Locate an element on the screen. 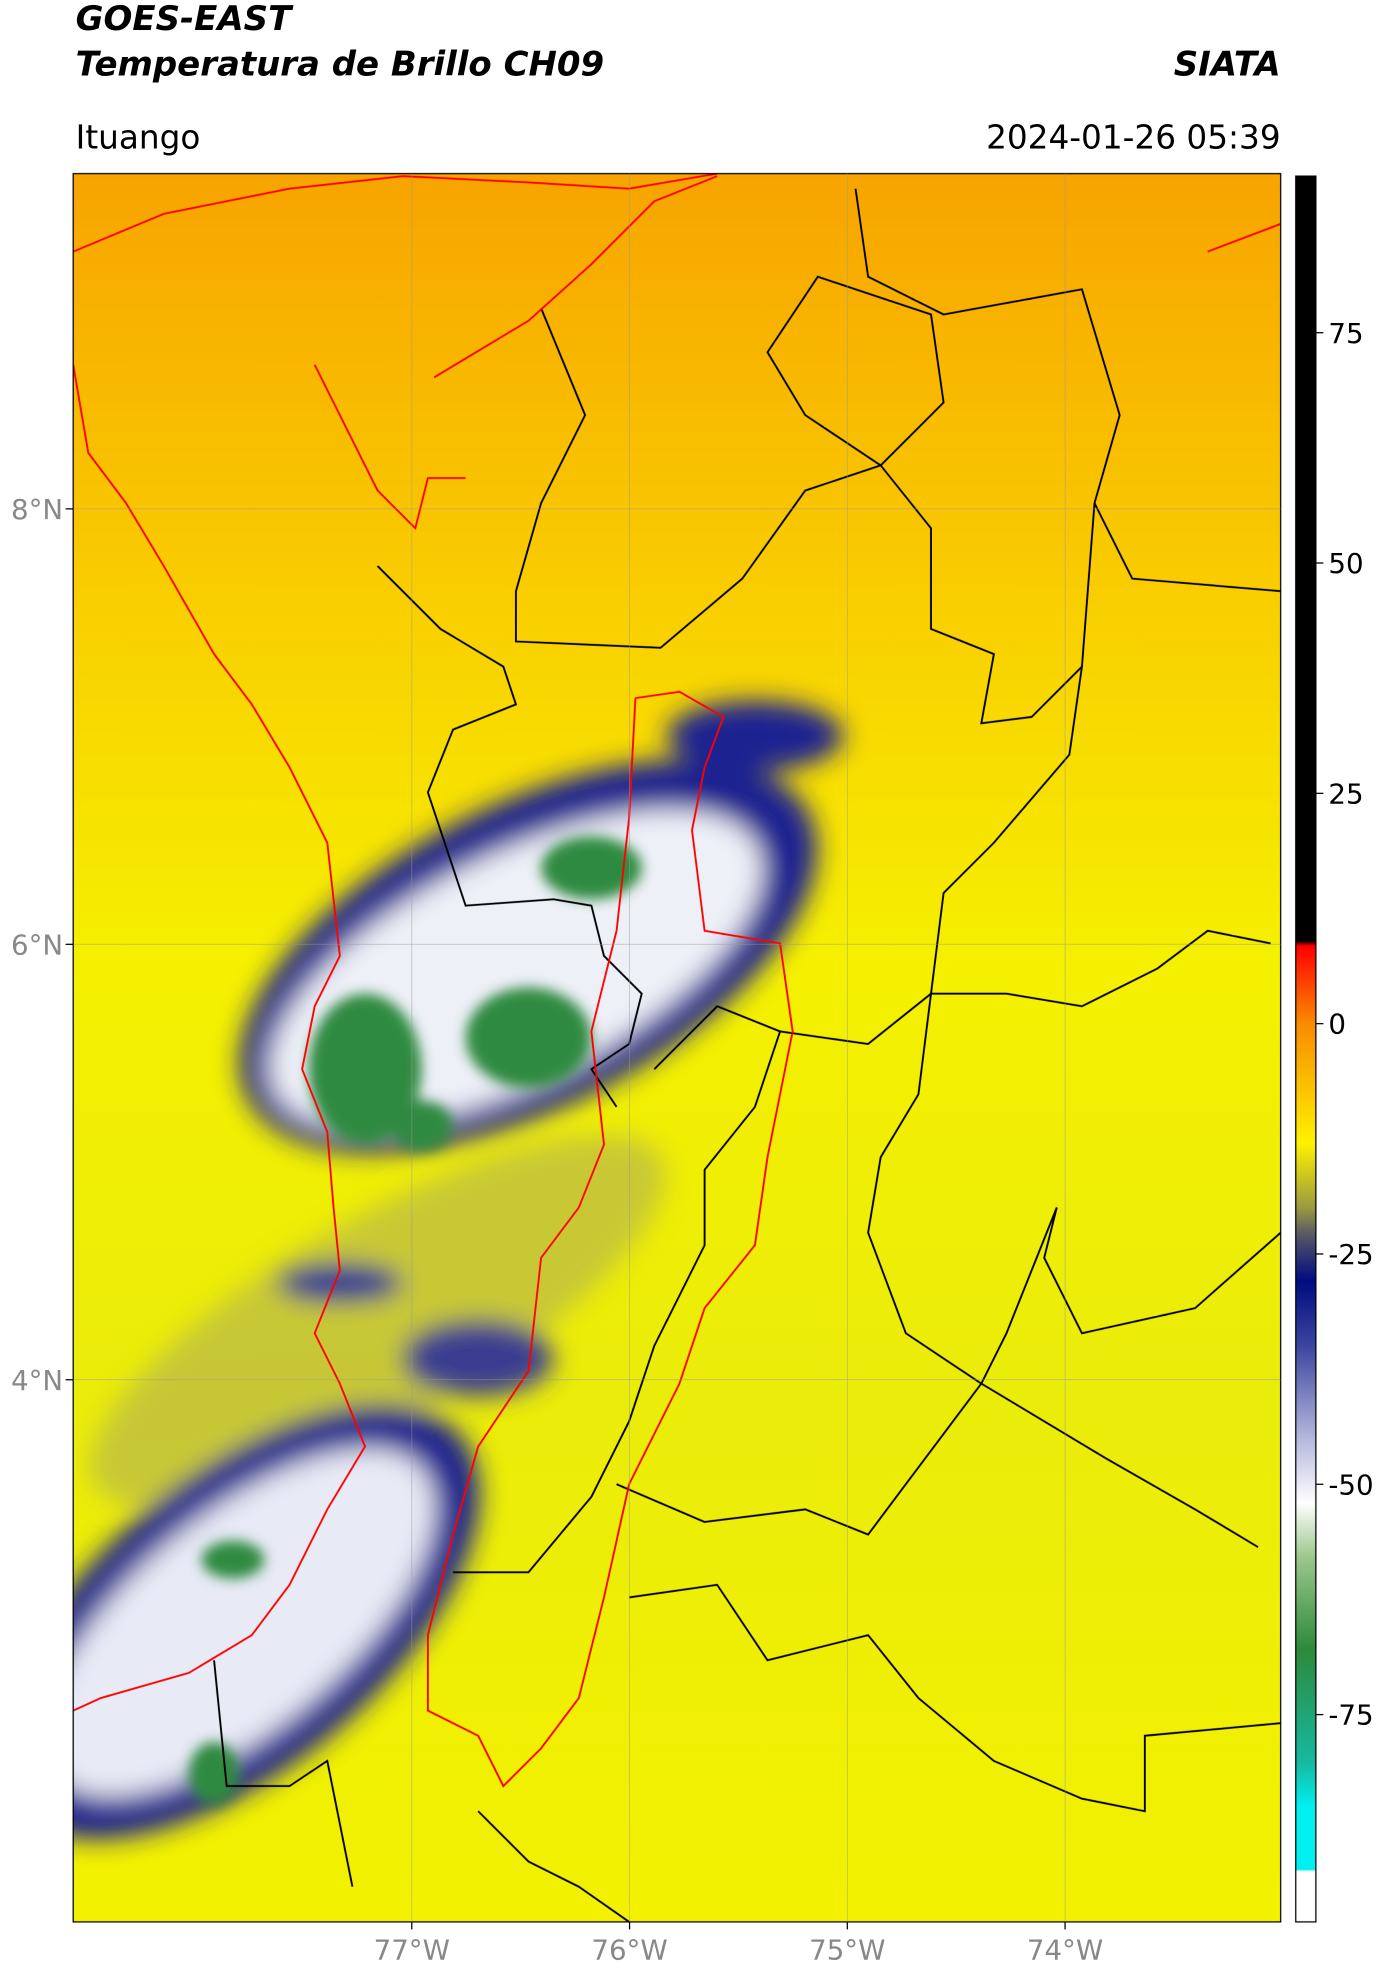  colorbar is located at coordinates (1306, 1049).